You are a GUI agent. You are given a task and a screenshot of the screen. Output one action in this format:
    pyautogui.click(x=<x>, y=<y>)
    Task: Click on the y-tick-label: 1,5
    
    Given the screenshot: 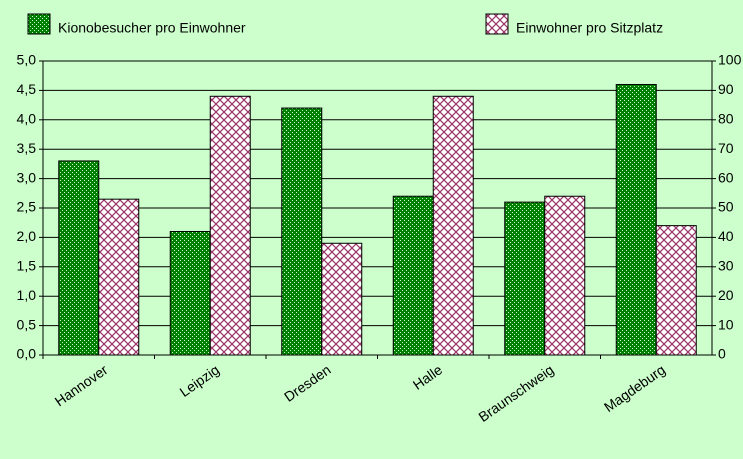 What is the action you would take?
    pyautogui.click(x=27, y=266)
    